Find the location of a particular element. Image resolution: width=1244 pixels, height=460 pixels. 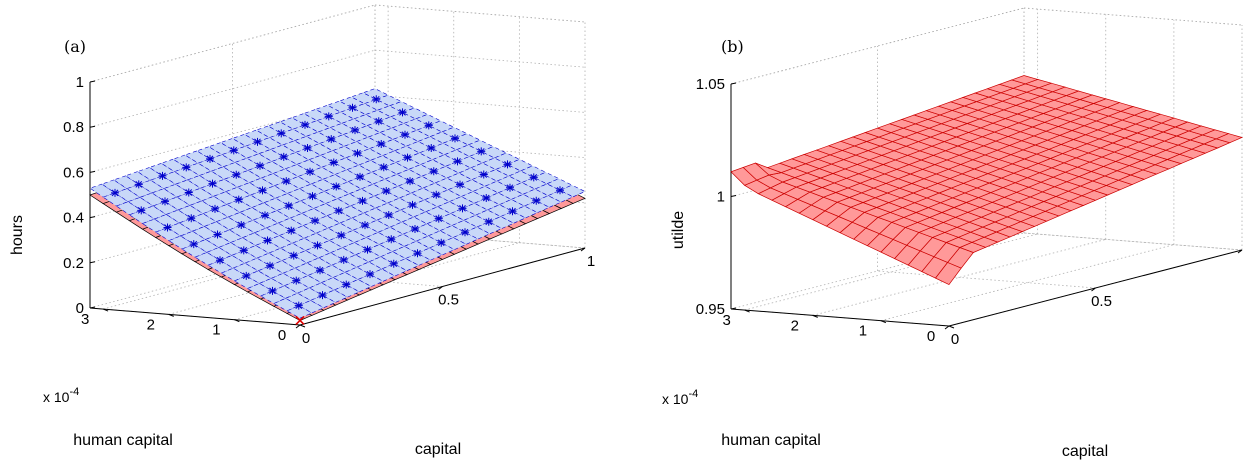

z-tick-label: 0.95 is located at coordinates (710, 309).